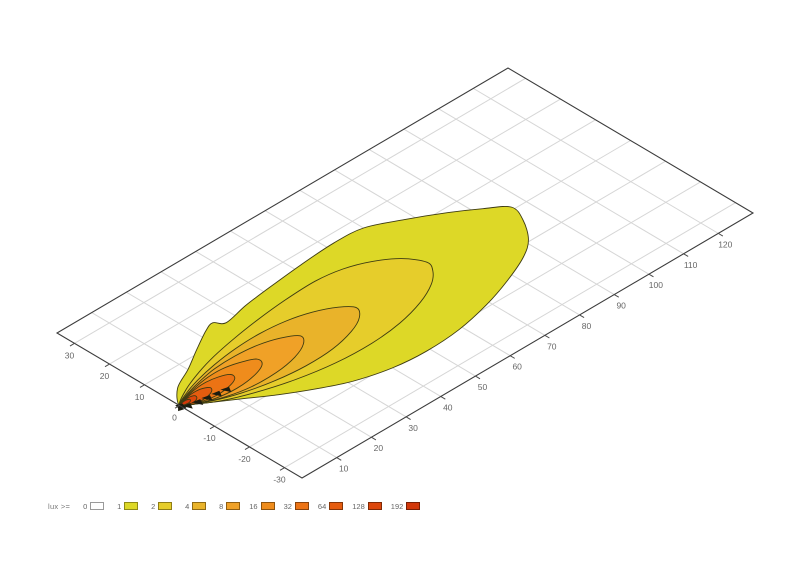 The height and width of the screenshot is (565, 800). I want to click on legend-value: 8, so click(221, 506).